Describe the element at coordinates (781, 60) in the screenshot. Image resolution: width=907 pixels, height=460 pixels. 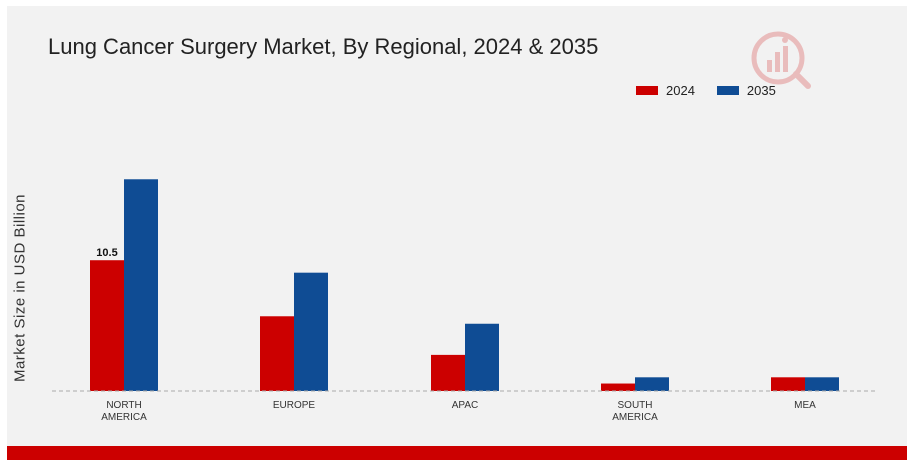
I see `market-research-logo-icon` at that location.